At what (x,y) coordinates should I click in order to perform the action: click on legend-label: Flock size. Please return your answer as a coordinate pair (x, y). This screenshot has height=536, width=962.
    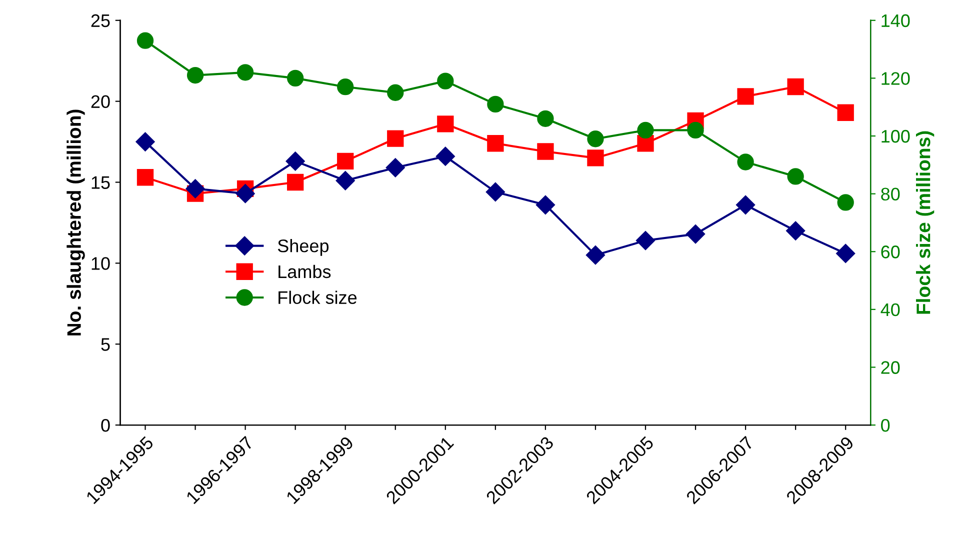
    Looking at the image, I should click on (317, 297).